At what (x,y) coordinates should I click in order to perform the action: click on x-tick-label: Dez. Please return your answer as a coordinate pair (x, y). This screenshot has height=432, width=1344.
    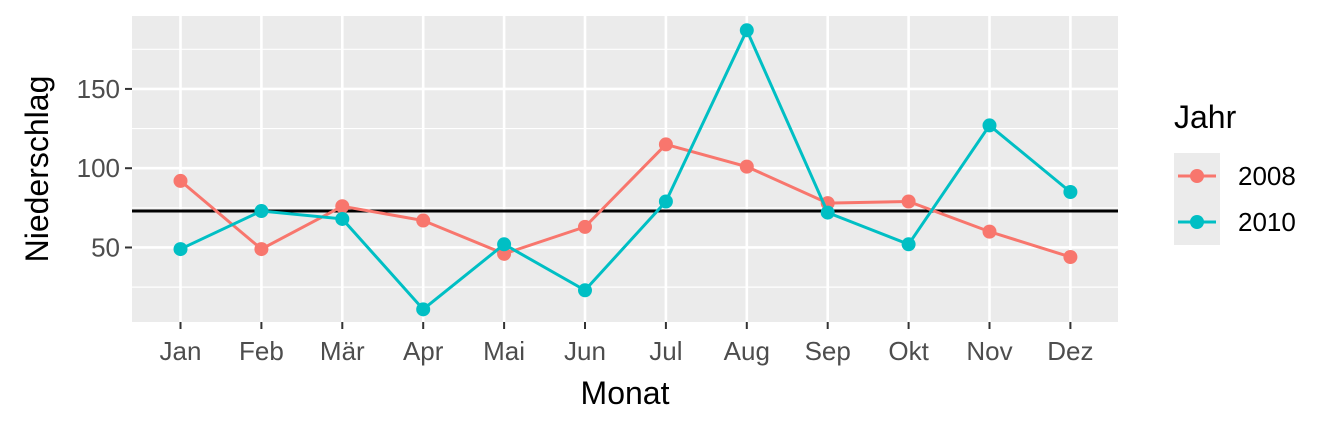
    Looking at the image, I should click on (1070, 351).